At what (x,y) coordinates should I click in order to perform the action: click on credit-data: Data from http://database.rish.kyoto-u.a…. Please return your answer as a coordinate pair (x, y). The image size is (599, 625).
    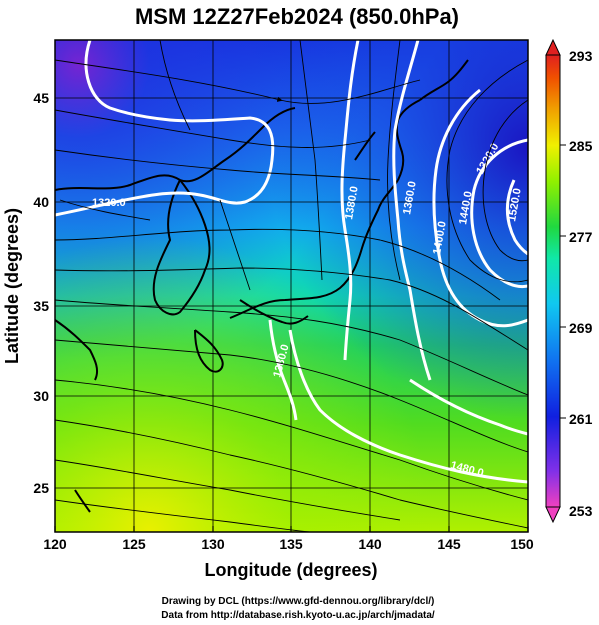
    Looking at the image, I should click on (298, 615).